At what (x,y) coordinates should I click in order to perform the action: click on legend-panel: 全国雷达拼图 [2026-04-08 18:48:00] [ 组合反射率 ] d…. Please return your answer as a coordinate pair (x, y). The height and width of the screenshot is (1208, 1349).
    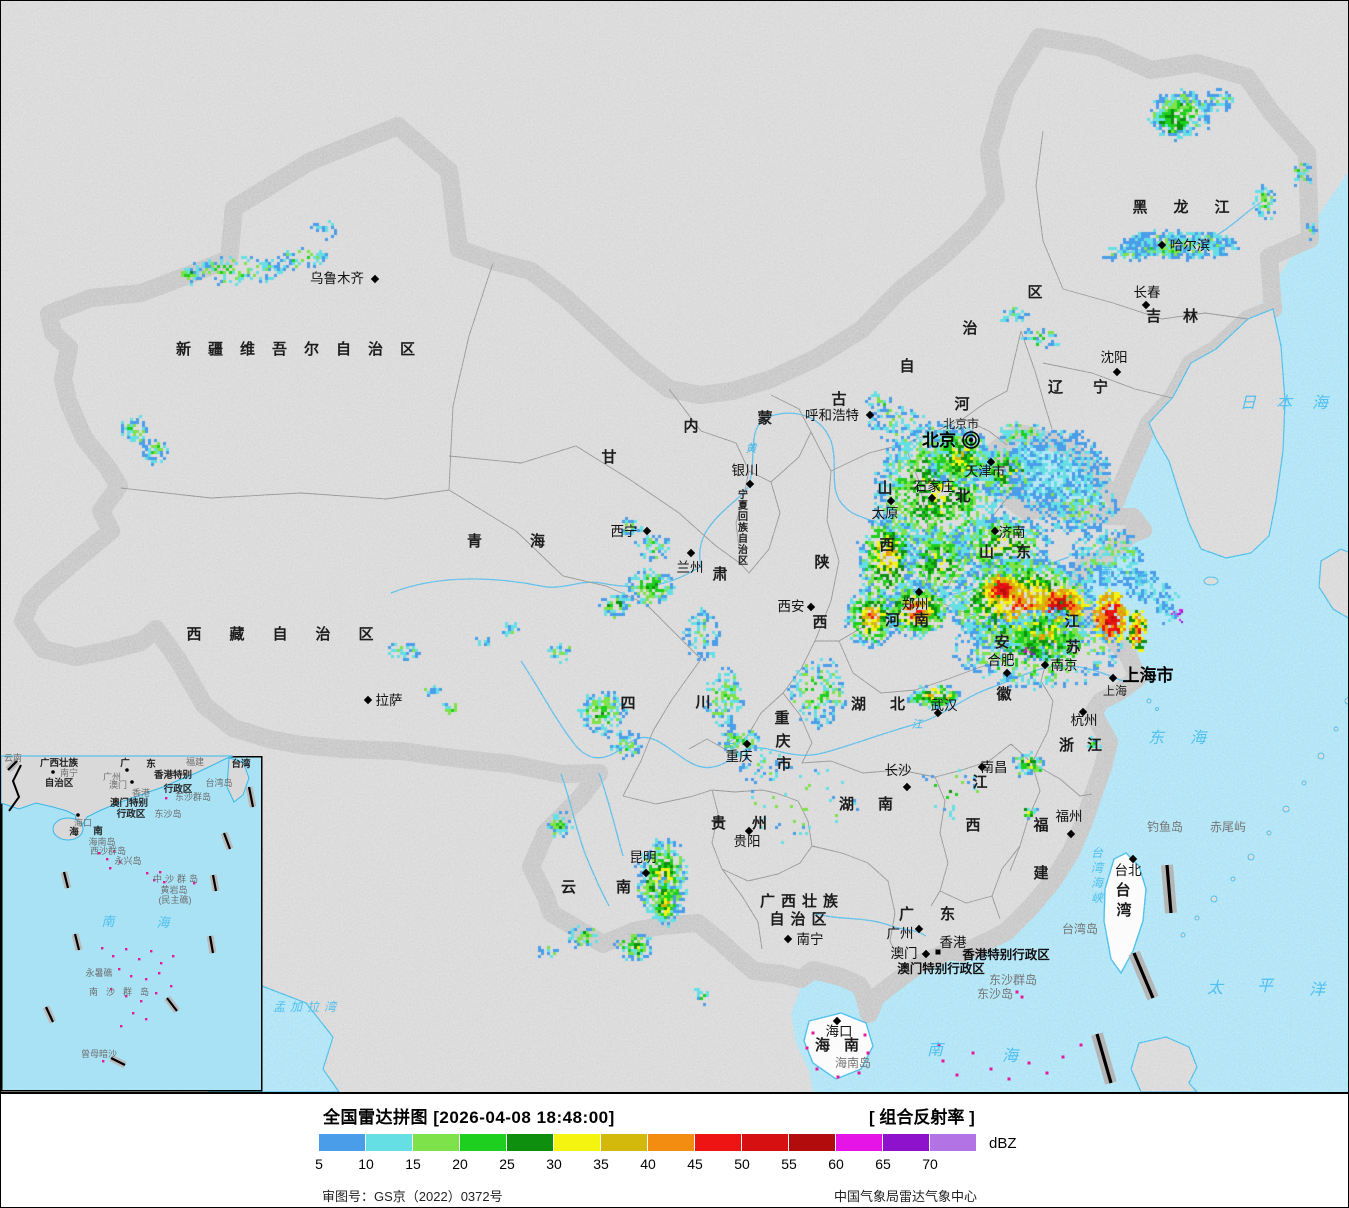
    Looking at the image, I should click on (674, 1149).